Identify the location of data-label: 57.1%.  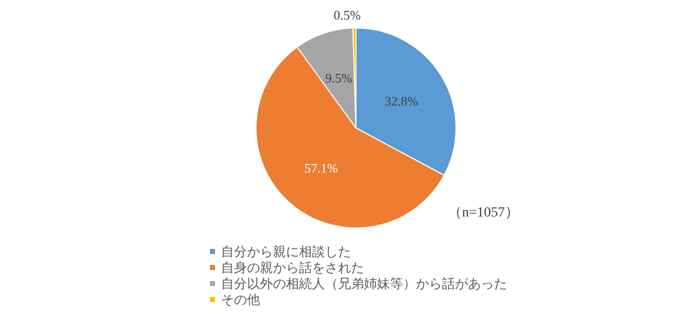
(321, 168).